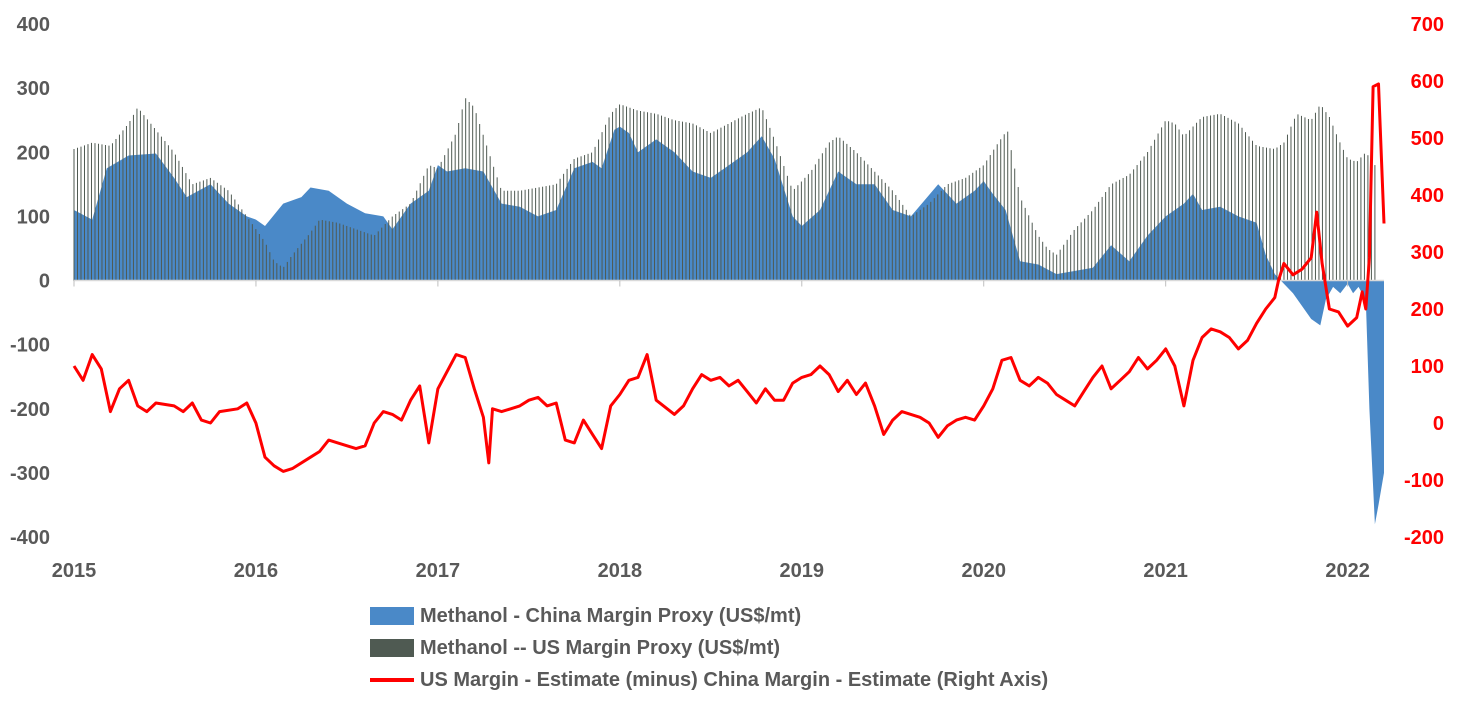 The width and height of the screenshot is (1464, 705). Describe the element at coordinates (1427, 82) in the screenshot. I see `right-tick-label: 600` at that location.